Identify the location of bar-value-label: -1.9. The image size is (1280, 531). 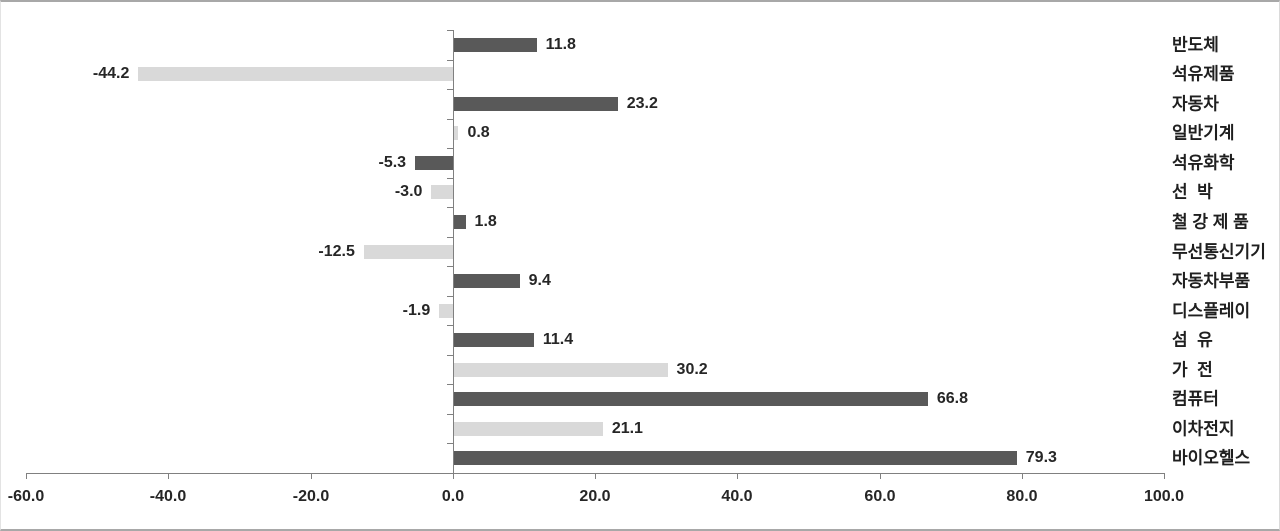
(416, 310).